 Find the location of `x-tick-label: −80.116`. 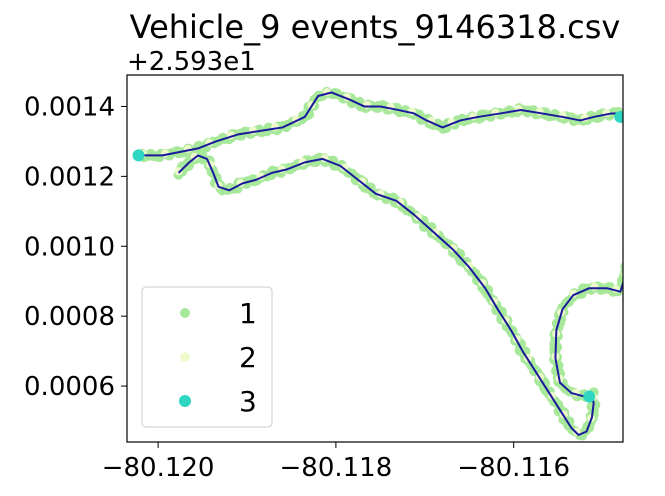

x-tick-label: −80.116 is located at coordinates (513, 468).